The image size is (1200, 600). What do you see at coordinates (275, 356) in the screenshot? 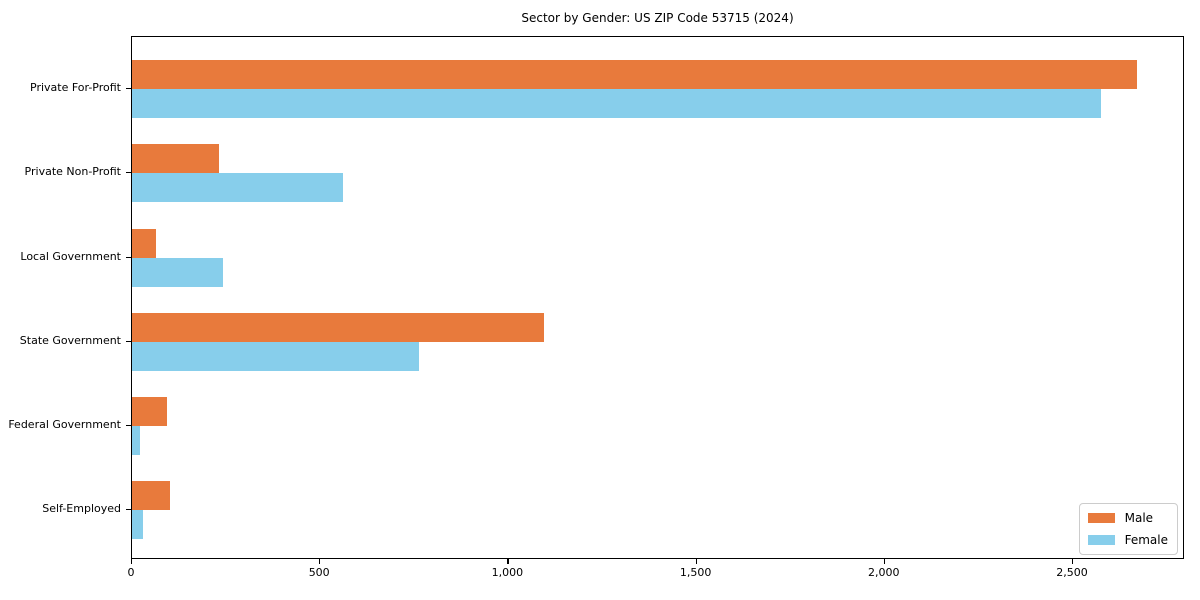
I see `bar-female-state-government` at bounding box center [275, 356].